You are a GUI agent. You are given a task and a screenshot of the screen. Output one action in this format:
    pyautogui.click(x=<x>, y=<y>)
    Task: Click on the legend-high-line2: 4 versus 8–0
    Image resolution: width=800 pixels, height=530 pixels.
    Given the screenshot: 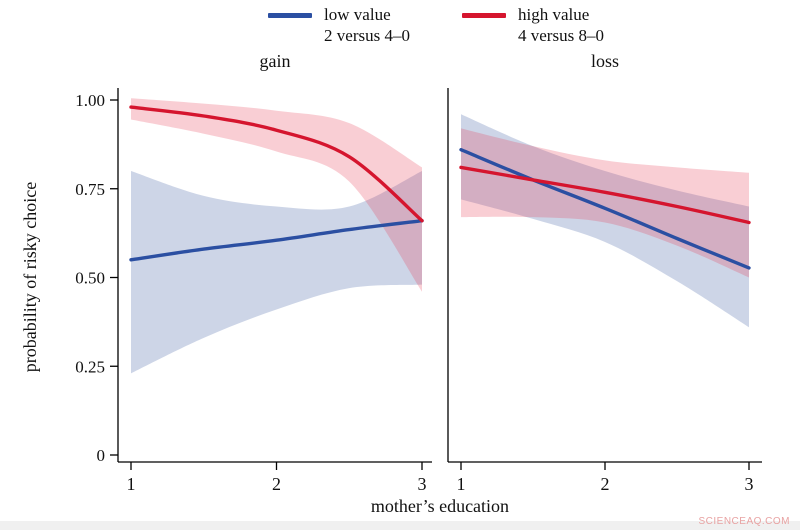 What is the action you would take?
    pyautogui.click(x=561, y=36)
    